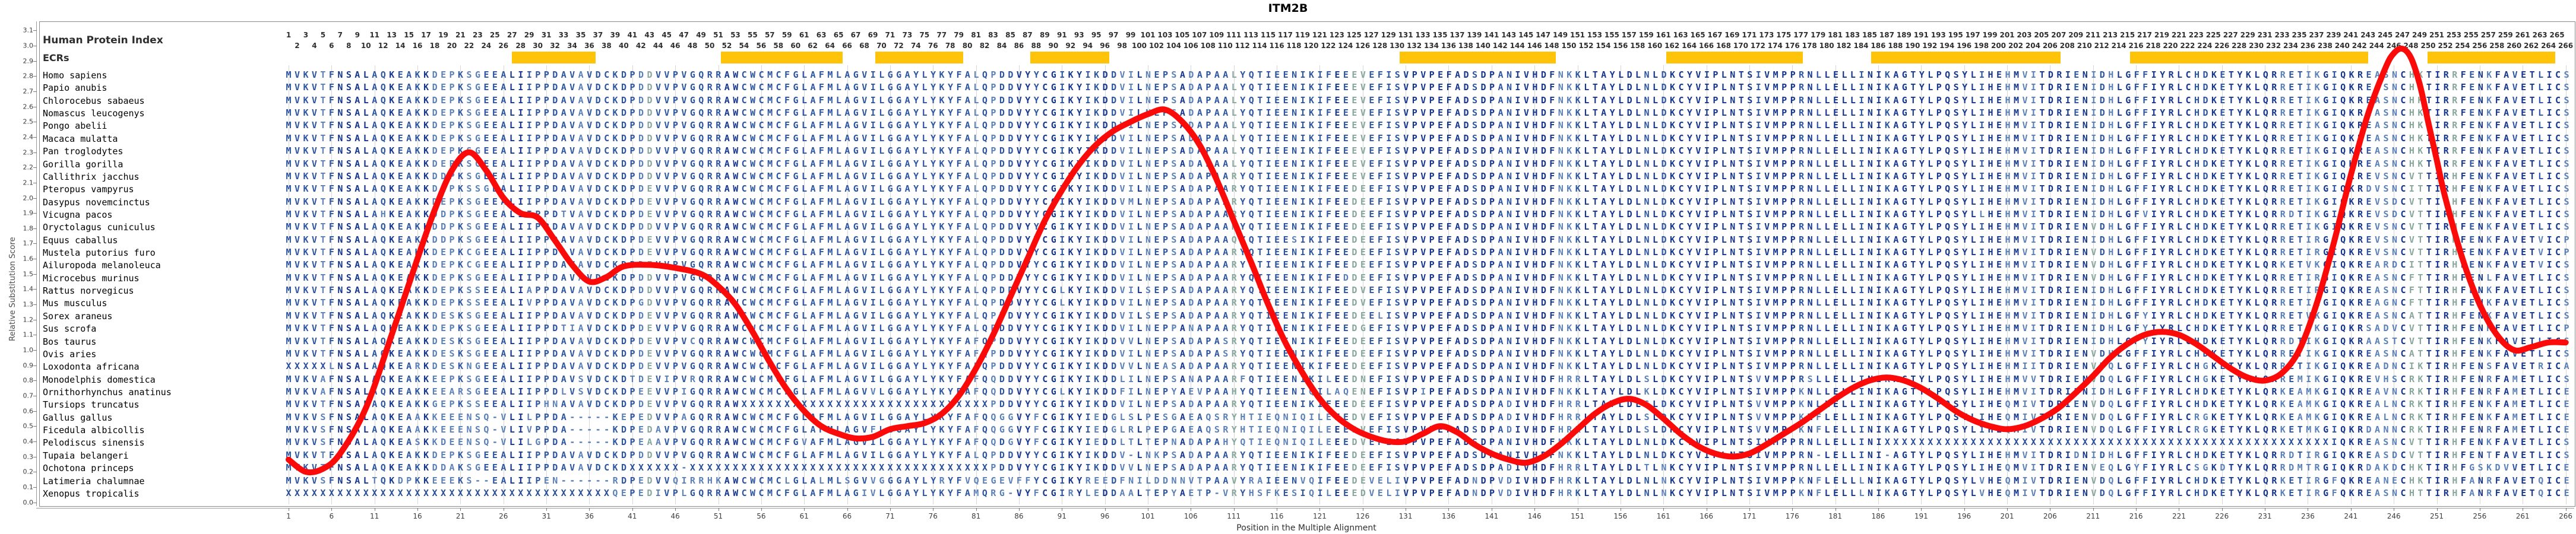  Describe the element at coordinates (753, 35) in the screenshot. I see `column-number: 55` at that location.